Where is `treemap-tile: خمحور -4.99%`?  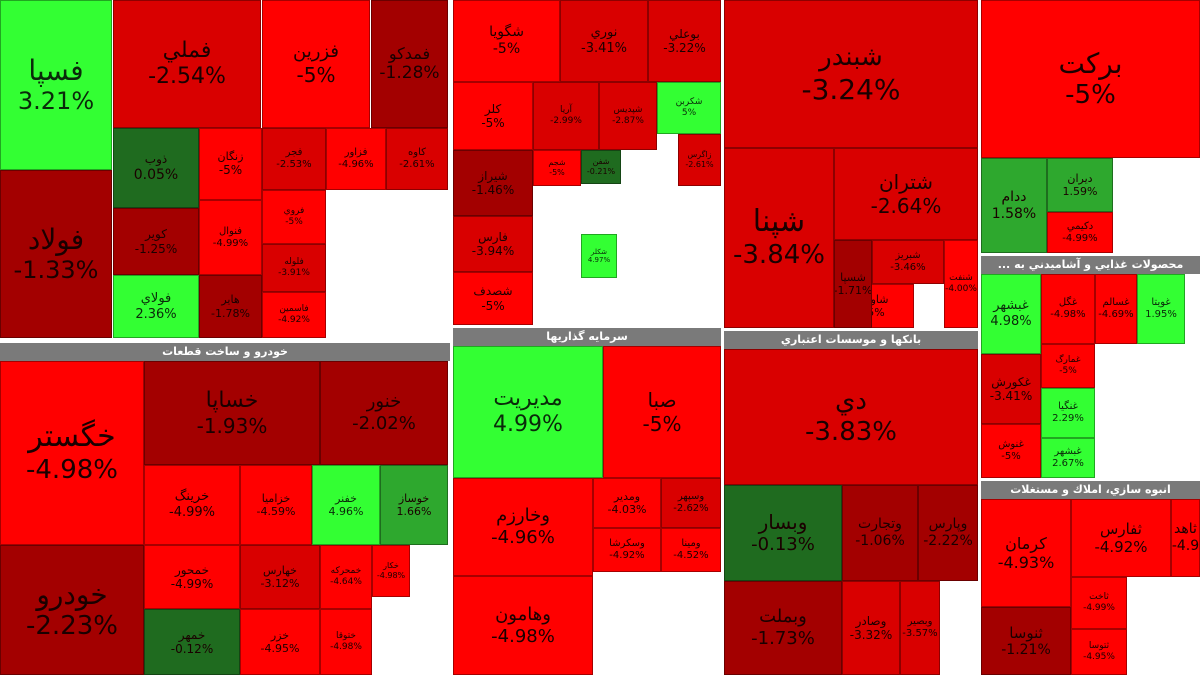
treemap-tile: خمحور -4.99% is located at coordinates (192, 577).